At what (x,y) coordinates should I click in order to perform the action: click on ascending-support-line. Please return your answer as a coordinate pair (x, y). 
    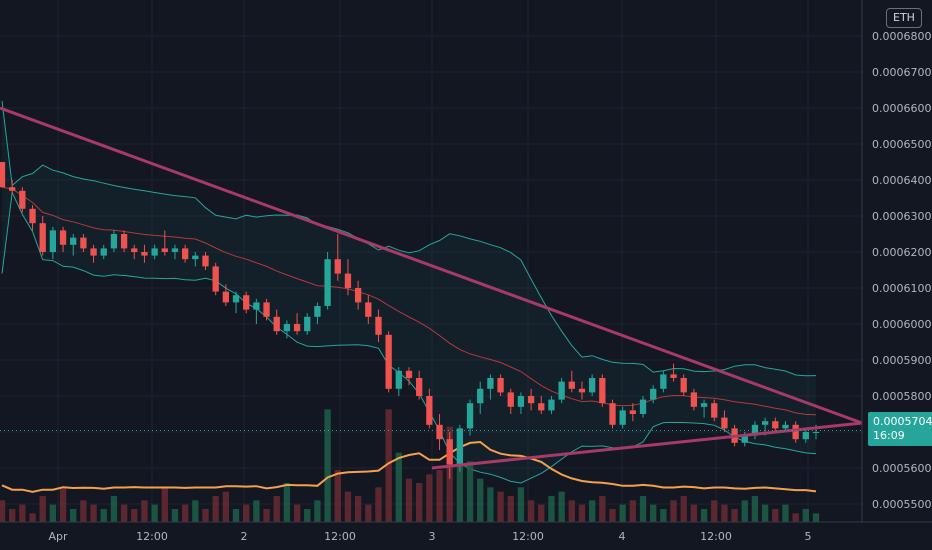
    Looking at the image, I should click on (647, 445).